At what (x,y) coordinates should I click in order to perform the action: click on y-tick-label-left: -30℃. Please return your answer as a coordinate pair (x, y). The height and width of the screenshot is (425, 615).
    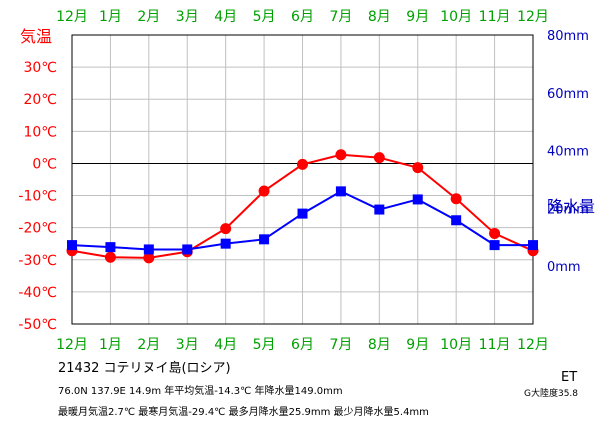
    Looking at the image, I should click on (37, 261).